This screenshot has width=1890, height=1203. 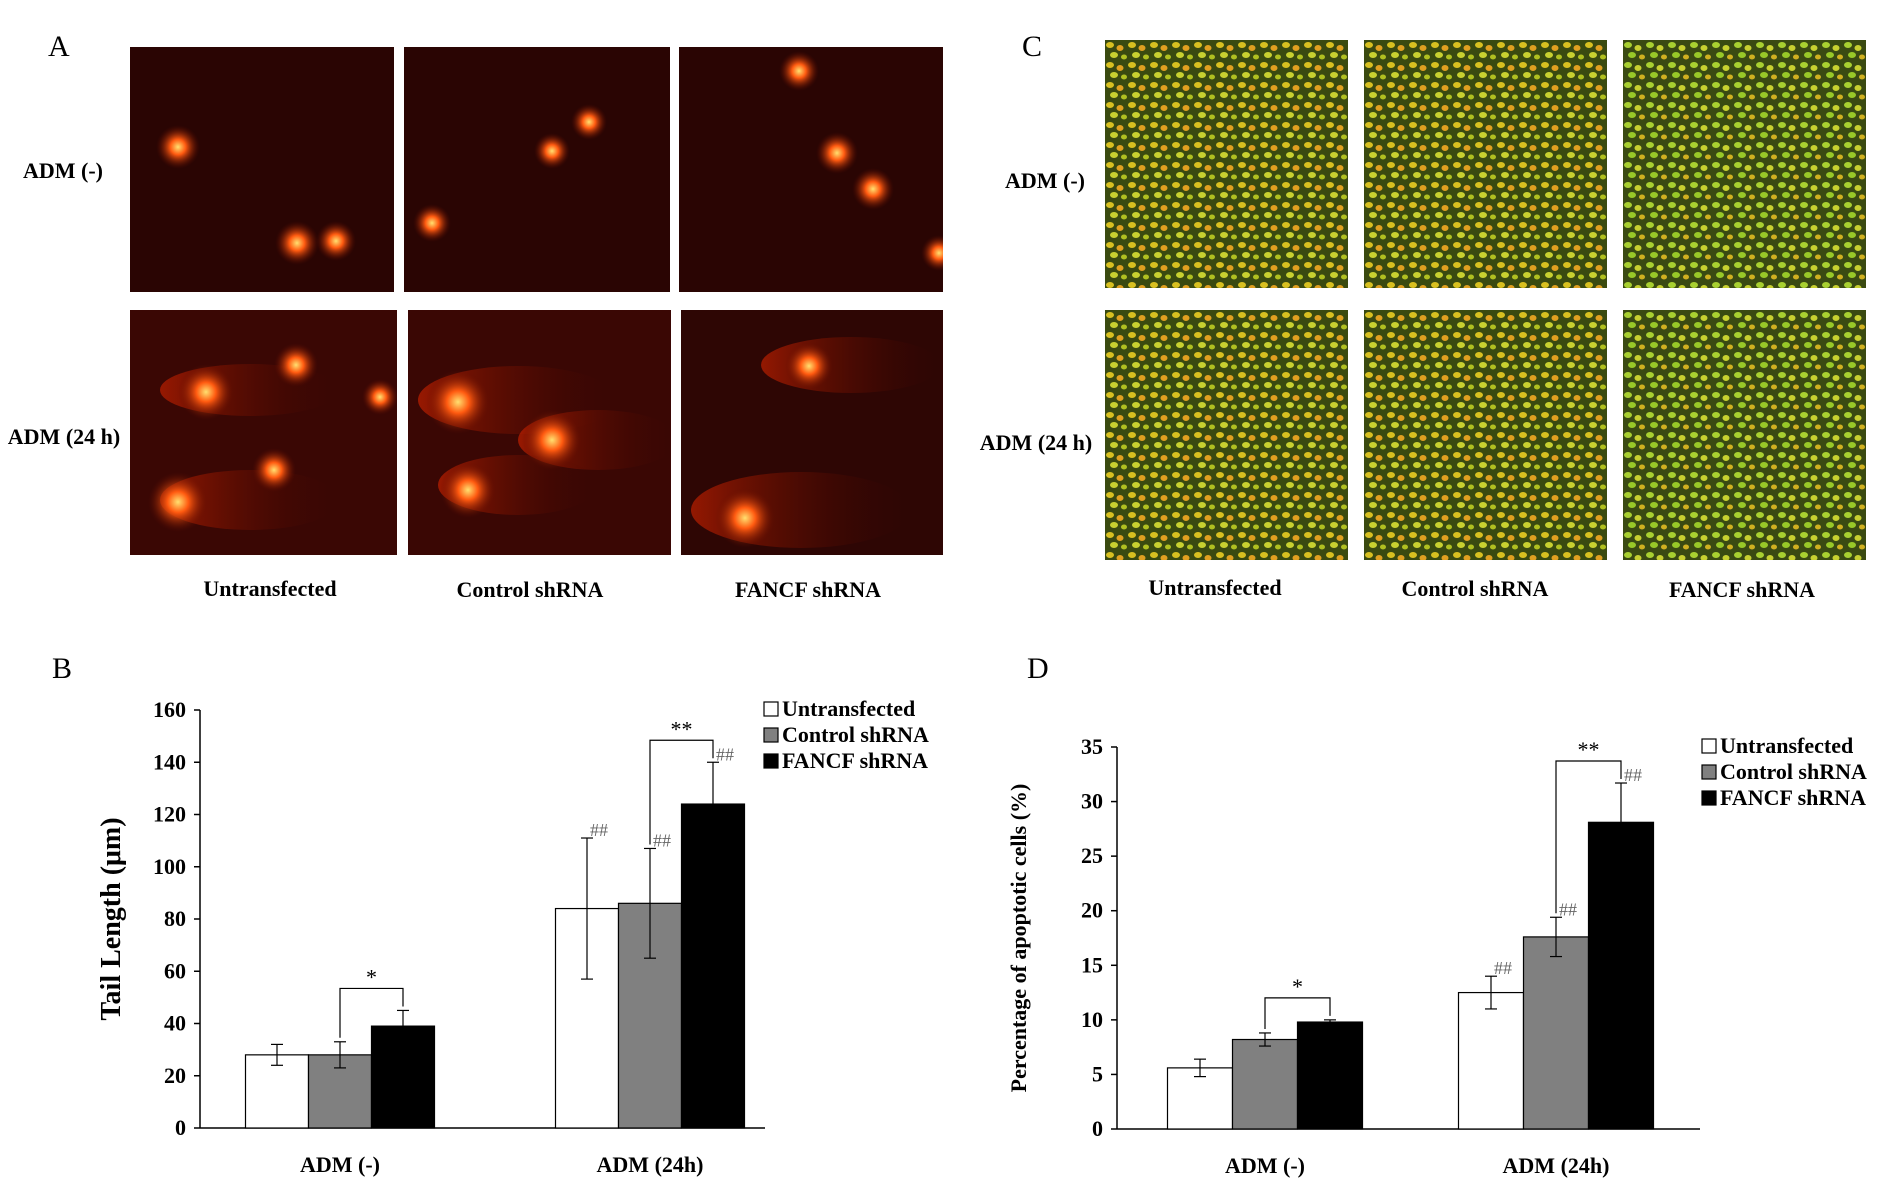 I want to click on y-tick-label: 15, so click(x=1092, y=964).